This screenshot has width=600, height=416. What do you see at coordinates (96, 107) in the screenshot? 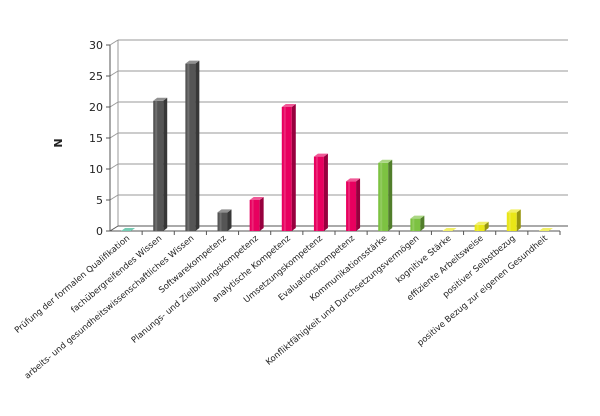
I see `y-tick-label: 20` at bounding box center [96, 107].